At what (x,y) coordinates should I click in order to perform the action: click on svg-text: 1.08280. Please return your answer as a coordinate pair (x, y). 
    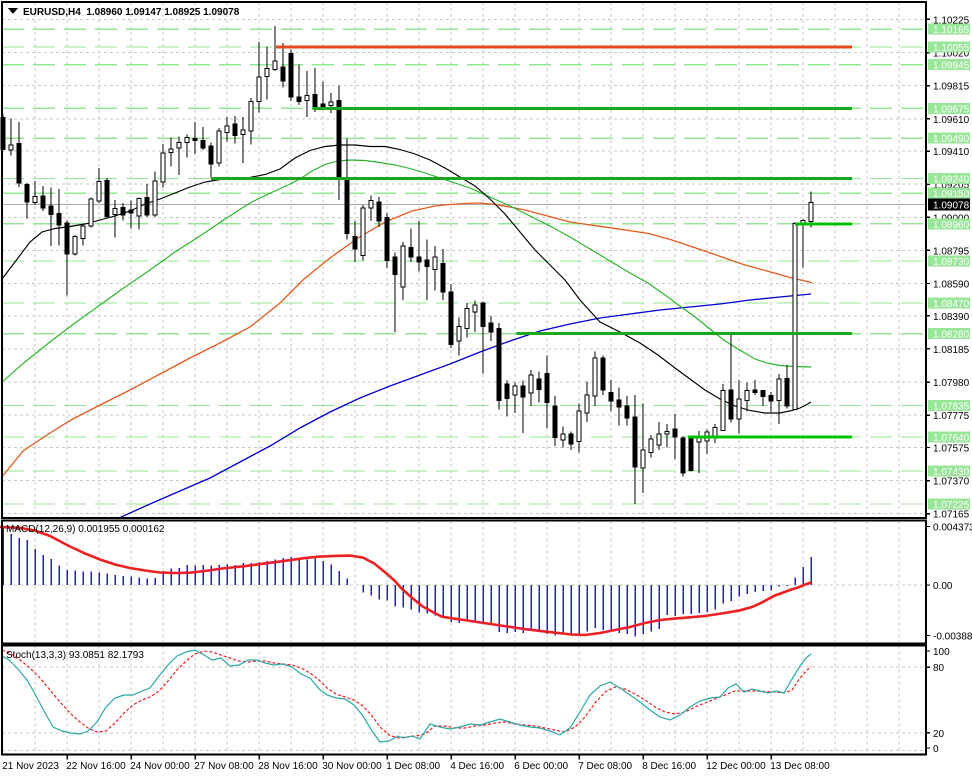
    Looking at the image, I should click on (951, 335).